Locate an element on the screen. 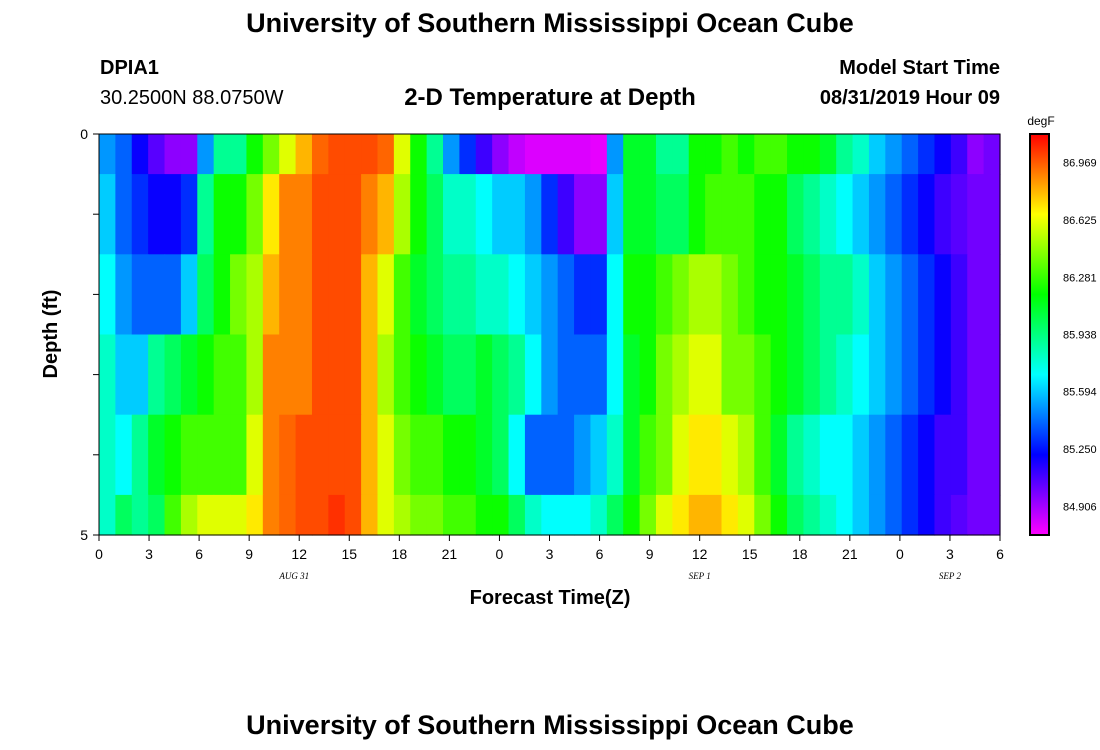 The height and width of the screenshot is (750, 1100). x-tick-label: 9 is located at coordinates (249, 554).